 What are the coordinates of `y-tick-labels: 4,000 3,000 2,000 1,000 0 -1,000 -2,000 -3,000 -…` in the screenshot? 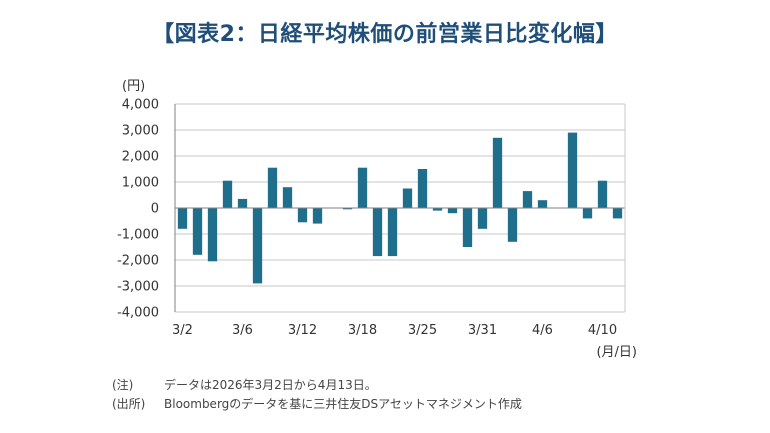 It's located at (138, 209).